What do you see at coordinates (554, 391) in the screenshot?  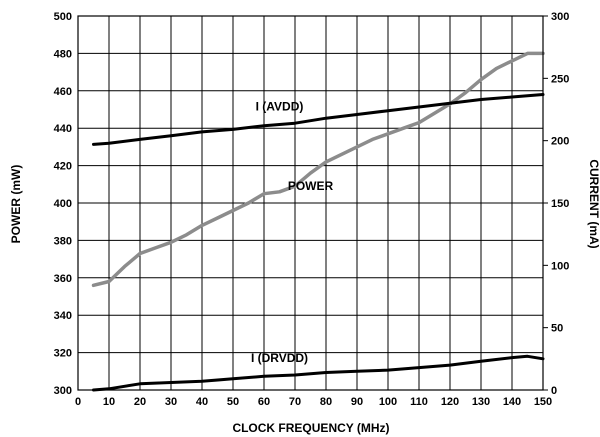 I see `y2-tick-label: 0` at bounding box center [554, 391].